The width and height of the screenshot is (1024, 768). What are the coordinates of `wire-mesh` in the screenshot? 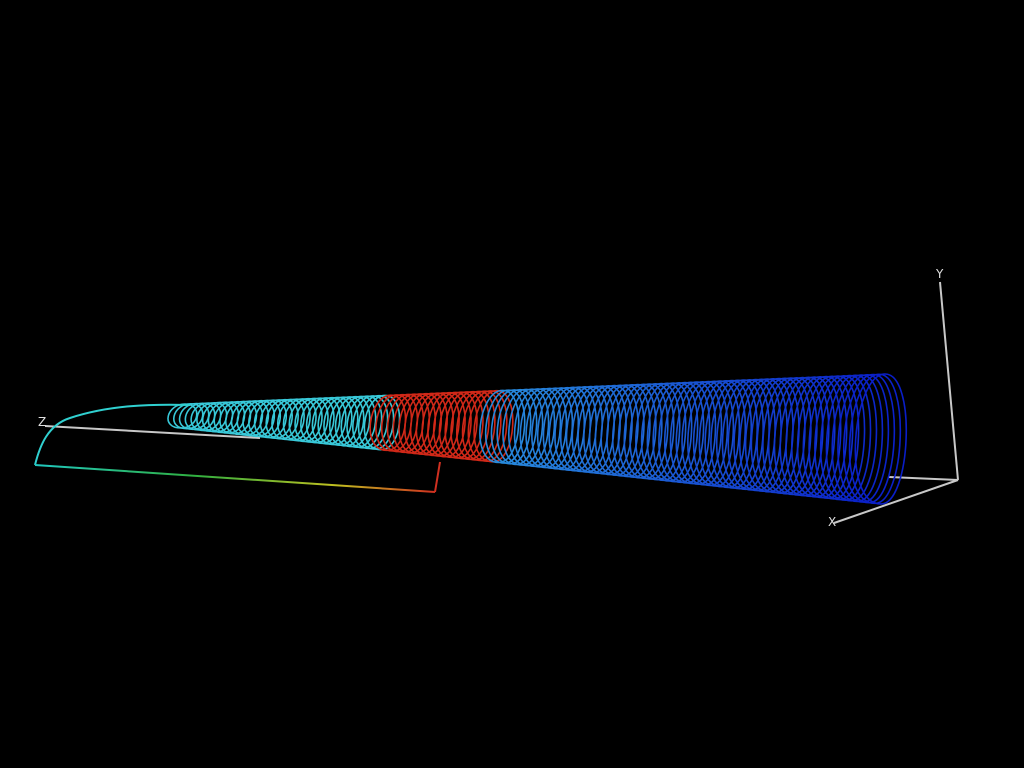 It's located at (537, 439).